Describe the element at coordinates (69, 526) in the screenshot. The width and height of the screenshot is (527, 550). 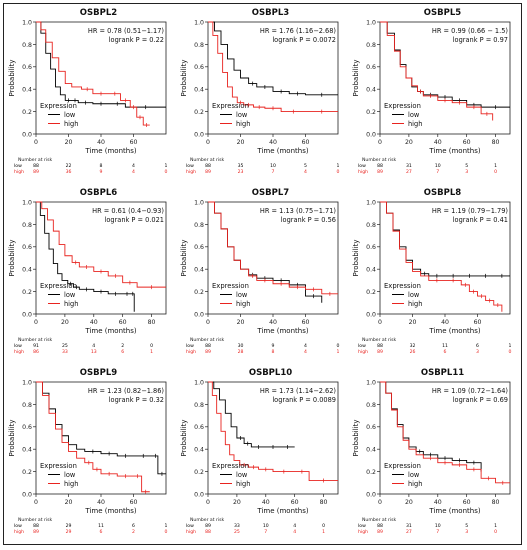
I see `risk-count-low: 29` at that location.